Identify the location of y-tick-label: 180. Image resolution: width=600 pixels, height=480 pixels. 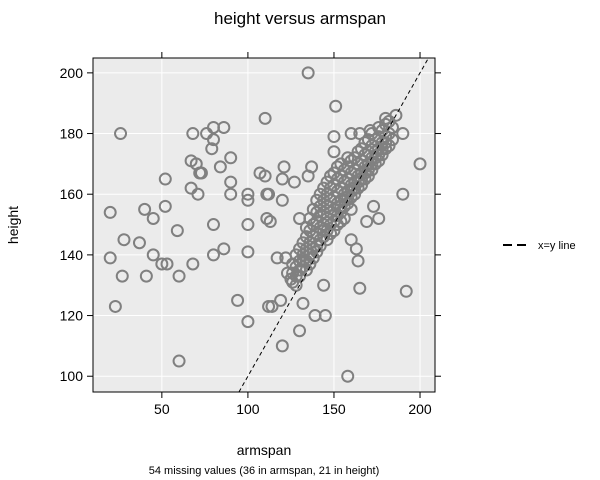
(72, 134).